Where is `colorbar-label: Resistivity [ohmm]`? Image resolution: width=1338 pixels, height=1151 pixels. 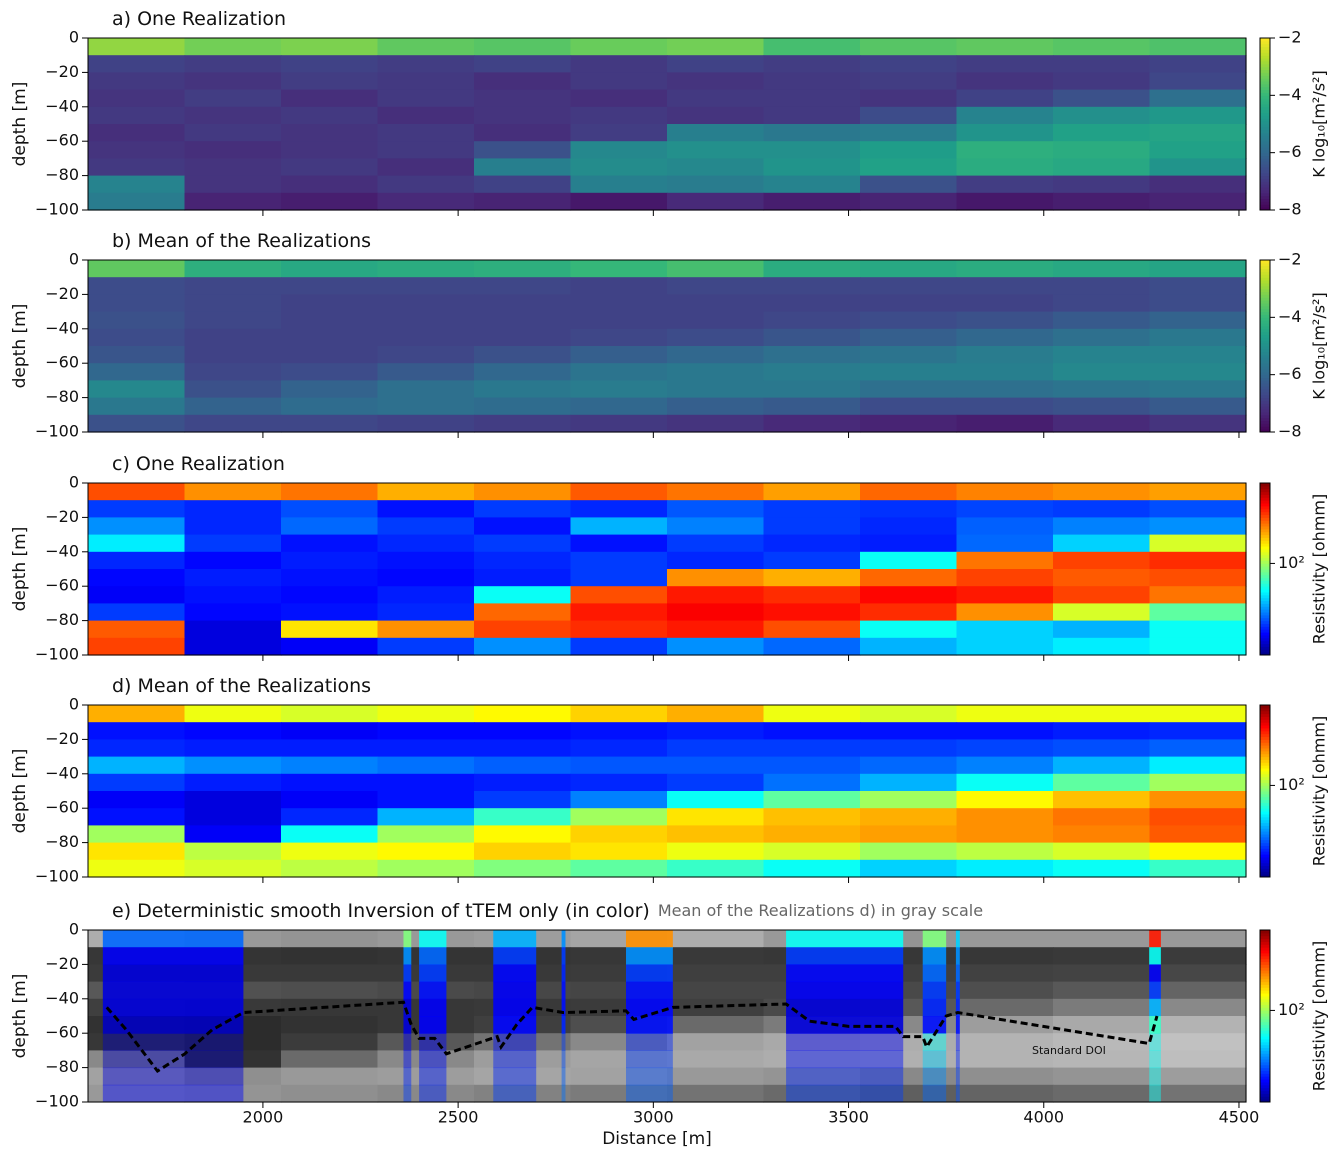
colorbar-label: Resistivity [ohmm] is located at coordinates (1319, 569).